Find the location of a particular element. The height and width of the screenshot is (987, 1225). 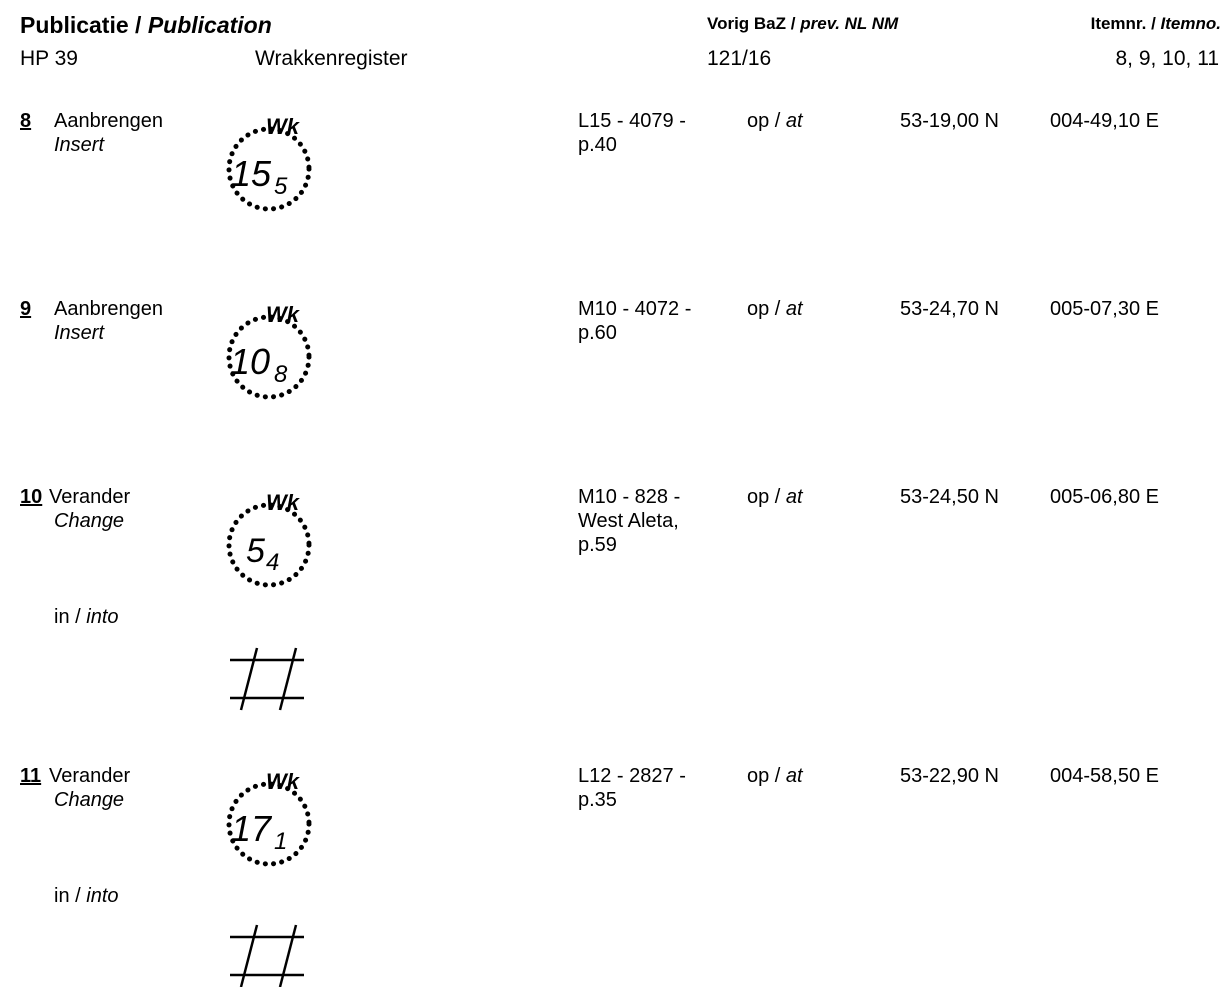

depth-main: 17 is located at coordinates (252, 828).